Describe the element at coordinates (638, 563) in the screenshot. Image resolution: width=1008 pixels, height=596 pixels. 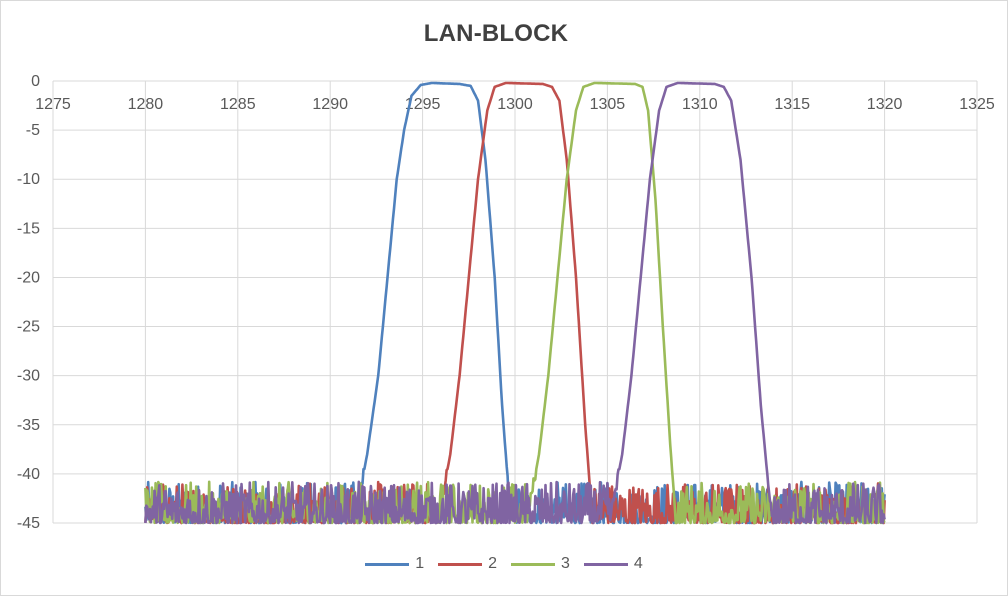
I see `legend-label: 4` at that location.